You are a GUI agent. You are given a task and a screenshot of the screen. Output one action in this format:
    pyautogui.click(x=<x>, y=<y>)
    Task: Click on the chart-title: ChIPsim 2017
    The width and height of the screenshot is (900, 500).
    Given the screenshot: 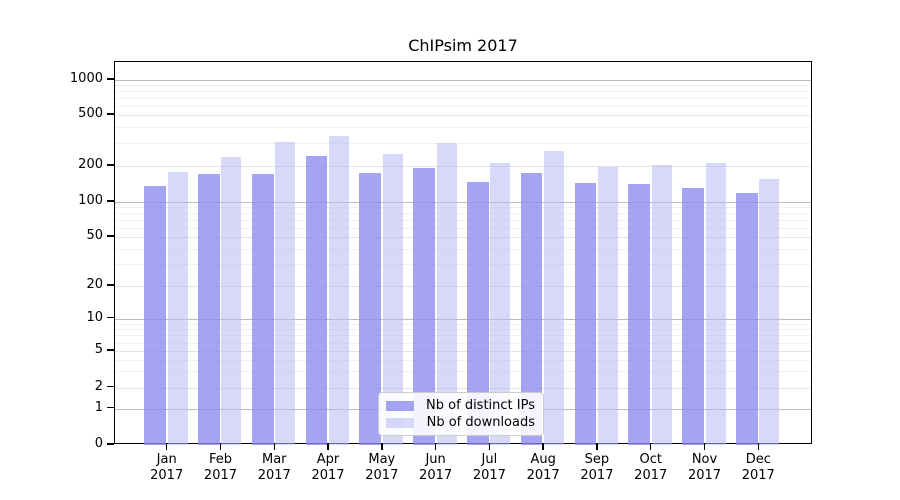 What is the action you would take?
    pyautogui.click(x=463, y=45)
    